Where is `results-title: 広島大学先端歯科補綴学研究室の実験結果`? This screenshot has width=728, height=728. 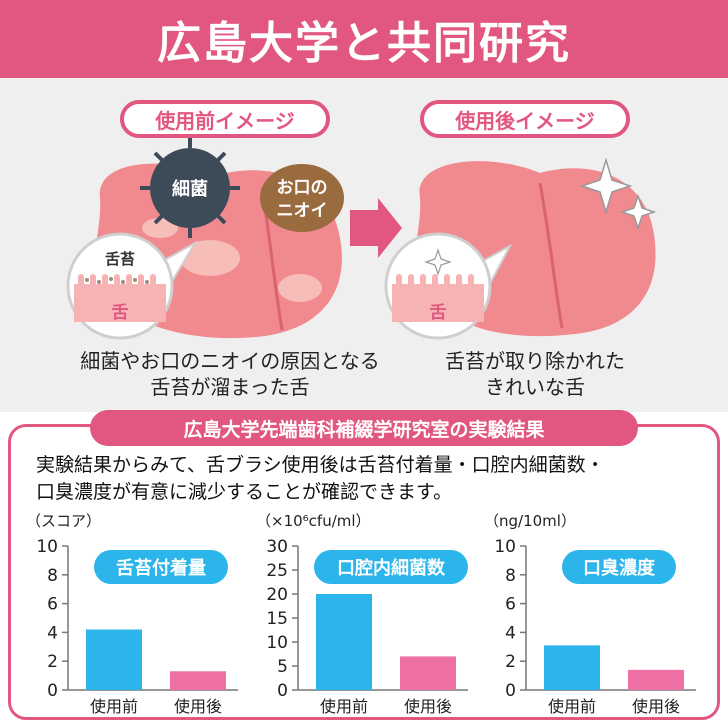 results-title: 広島大学先端歯科補綴学研究室の実験結果 is located at coordinates (364, 428).